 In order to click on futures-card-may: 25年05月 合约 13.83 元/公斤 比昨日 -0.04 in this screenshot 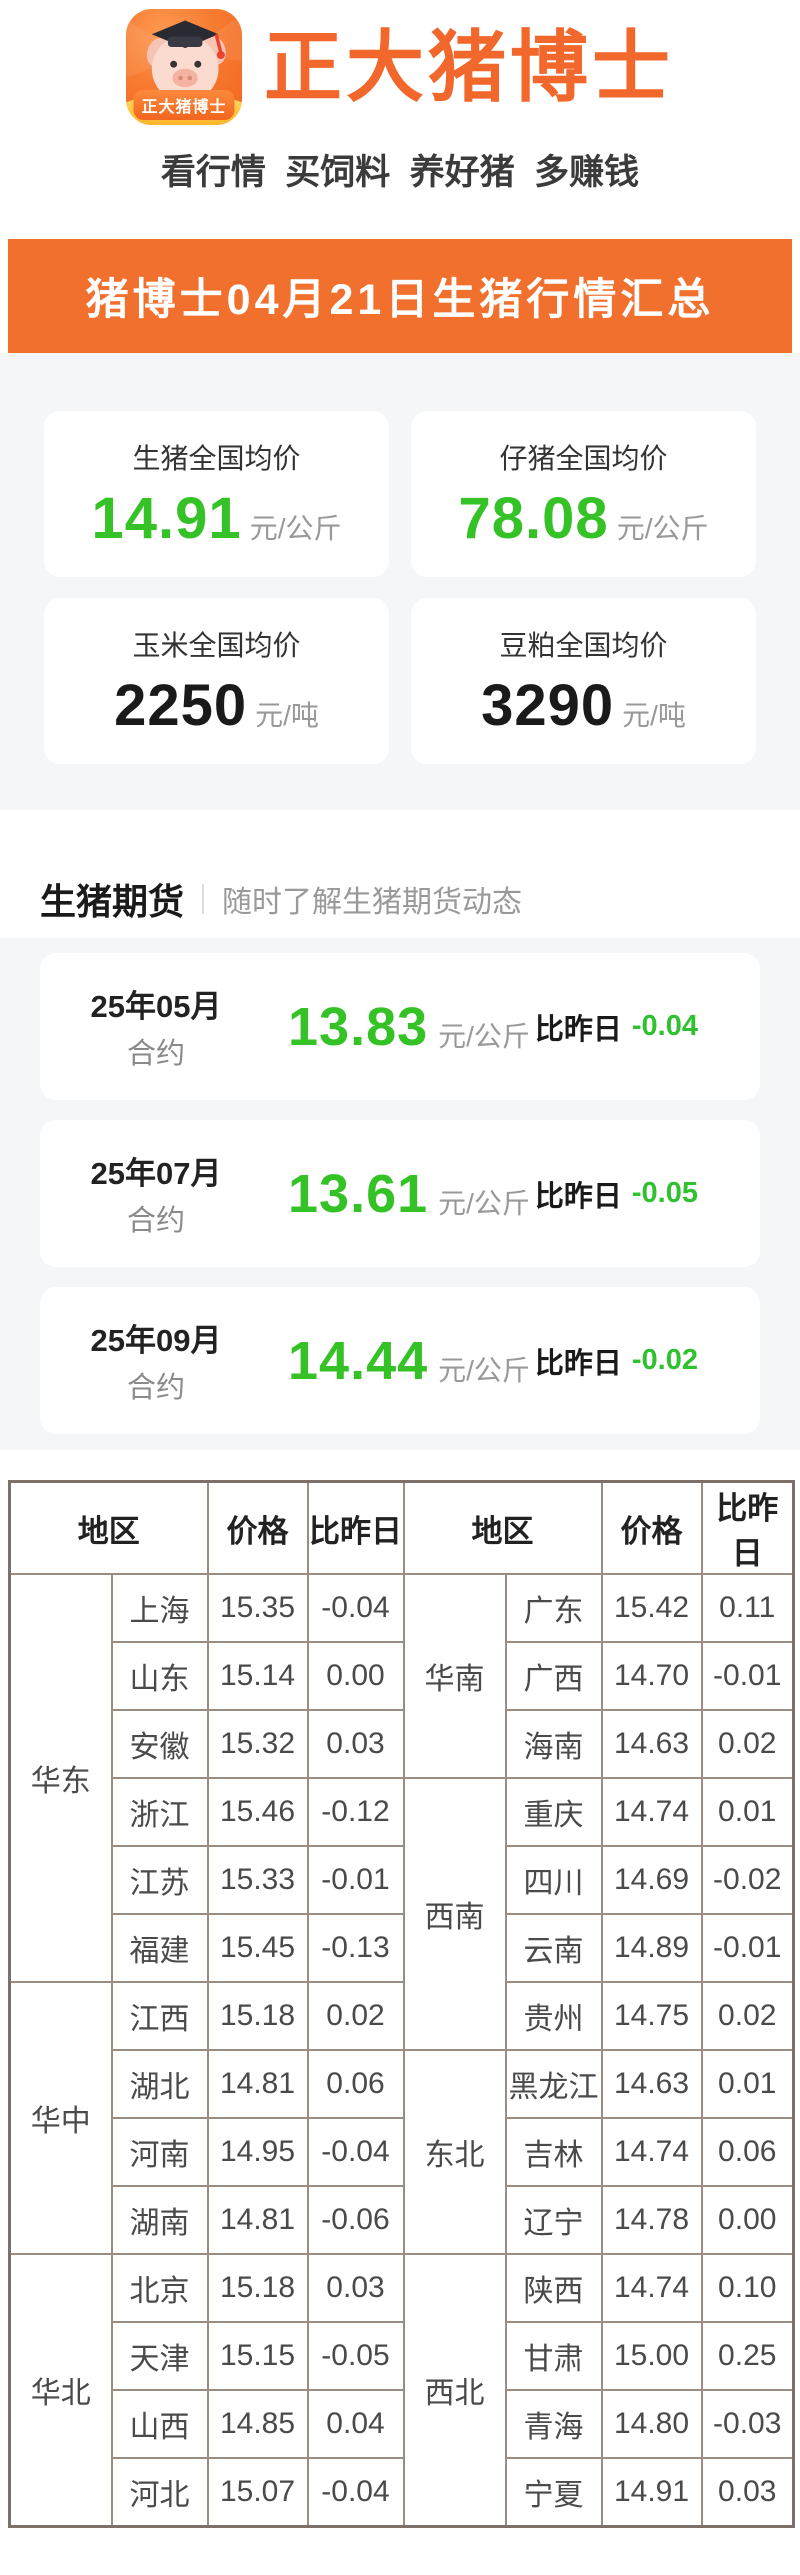, I will do `click(400, 1026)`.